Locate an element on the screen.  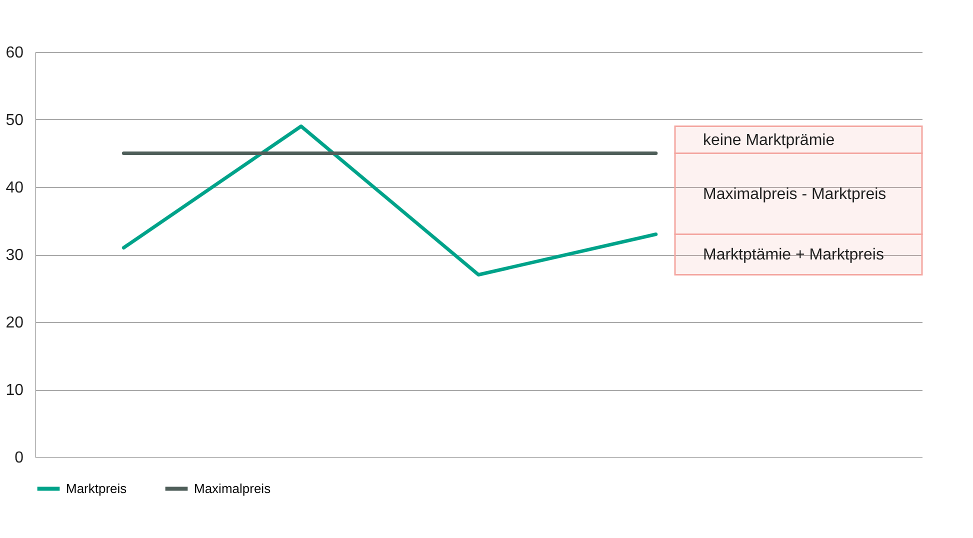
y-tick-label: 50 is located at coordinates (15, 120).